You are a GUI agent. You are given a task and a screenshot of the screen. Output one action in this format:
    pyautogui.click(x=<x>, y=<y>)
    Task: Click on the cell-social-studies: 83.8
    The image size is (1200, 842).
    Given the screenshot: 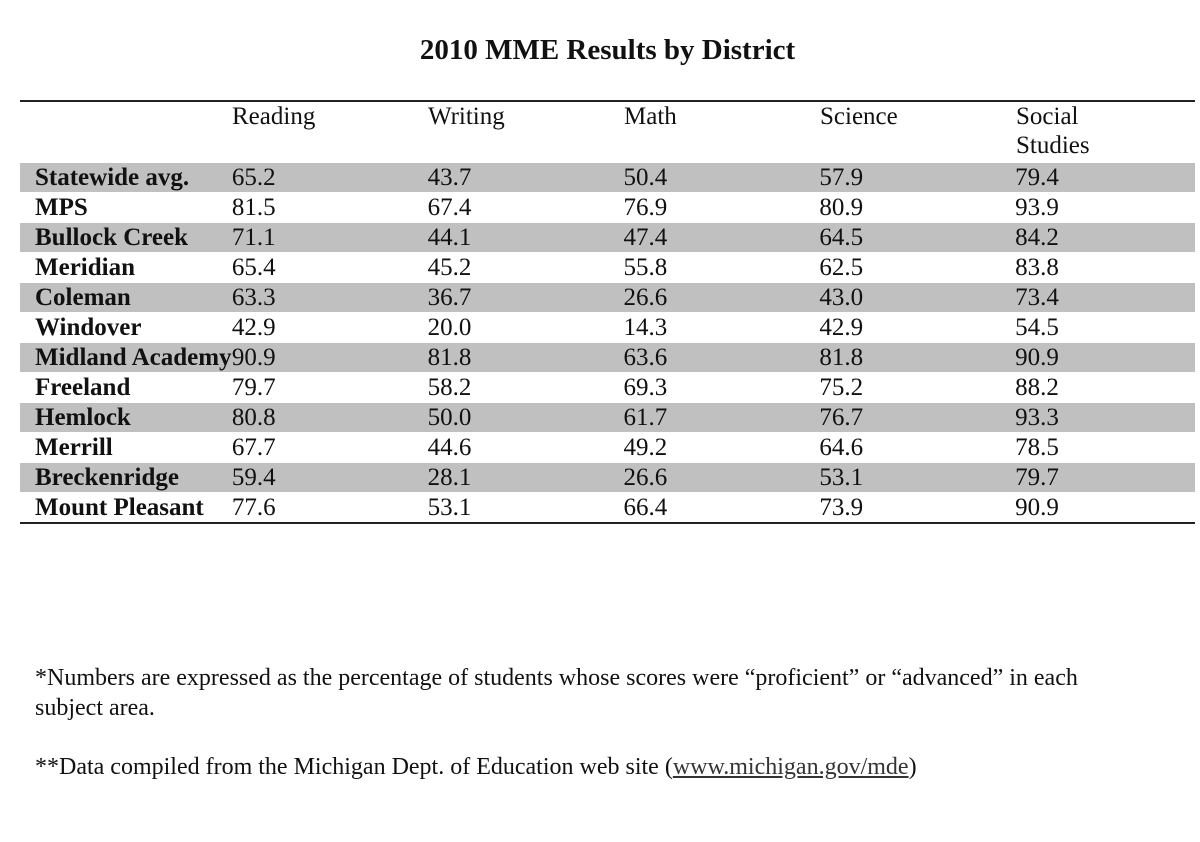 What is the action you would take?
    pyautogui.click(x=1037, y=267)
    